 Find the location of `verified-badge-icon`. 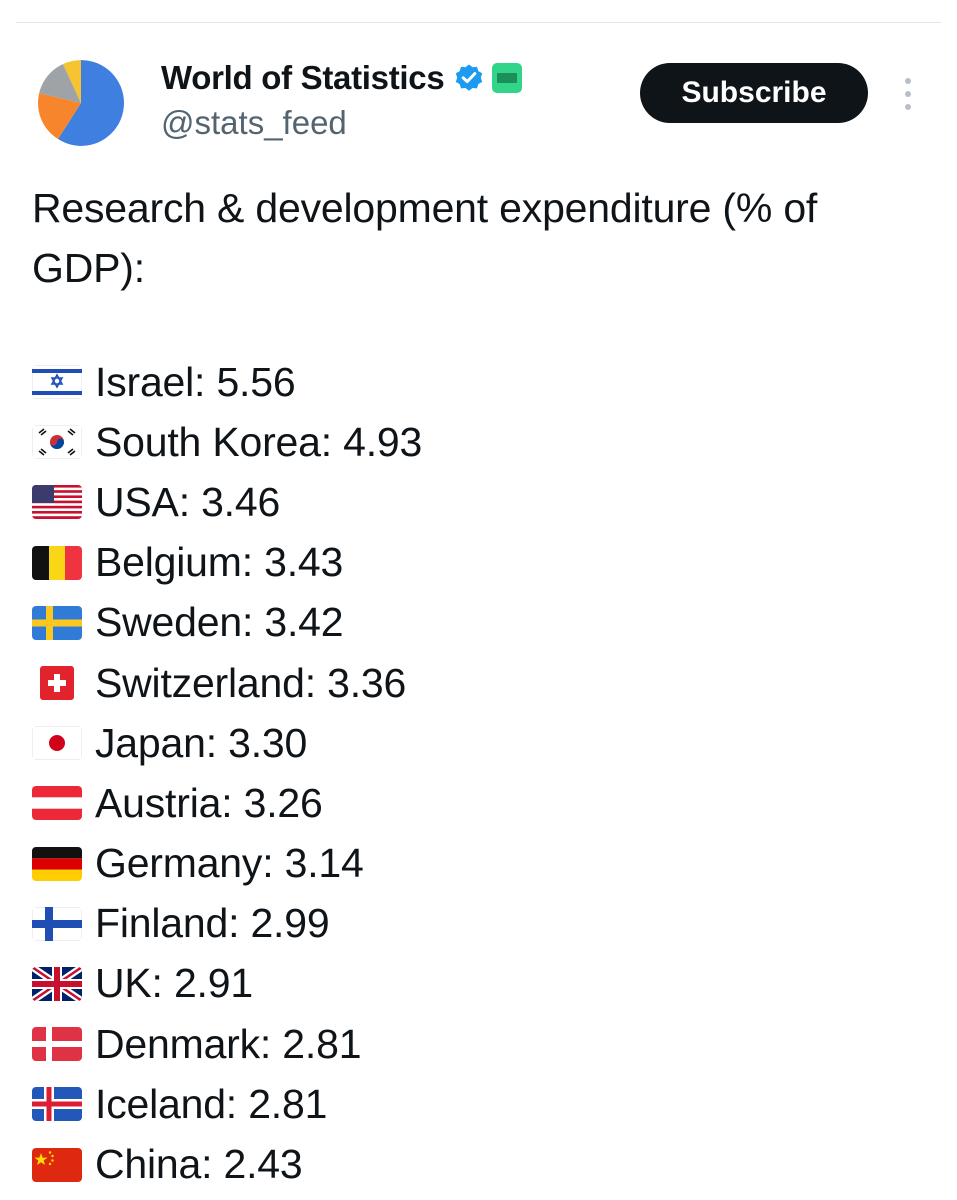

verified-badge-icon is located at coordinates (469, 78).